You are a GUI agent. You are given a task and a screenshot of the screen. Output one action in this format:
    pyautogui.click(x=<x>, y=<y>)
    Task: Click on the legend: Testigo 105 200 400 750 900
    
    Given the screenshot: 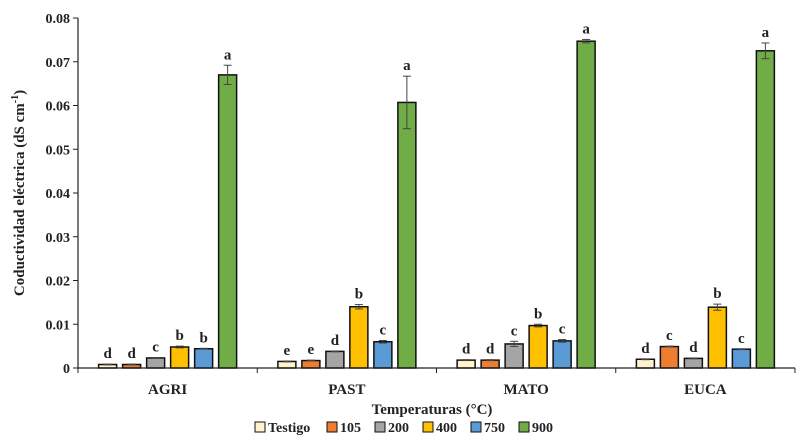 What is the action you would take?
    pyautogui.click(x=403, y=428)
    